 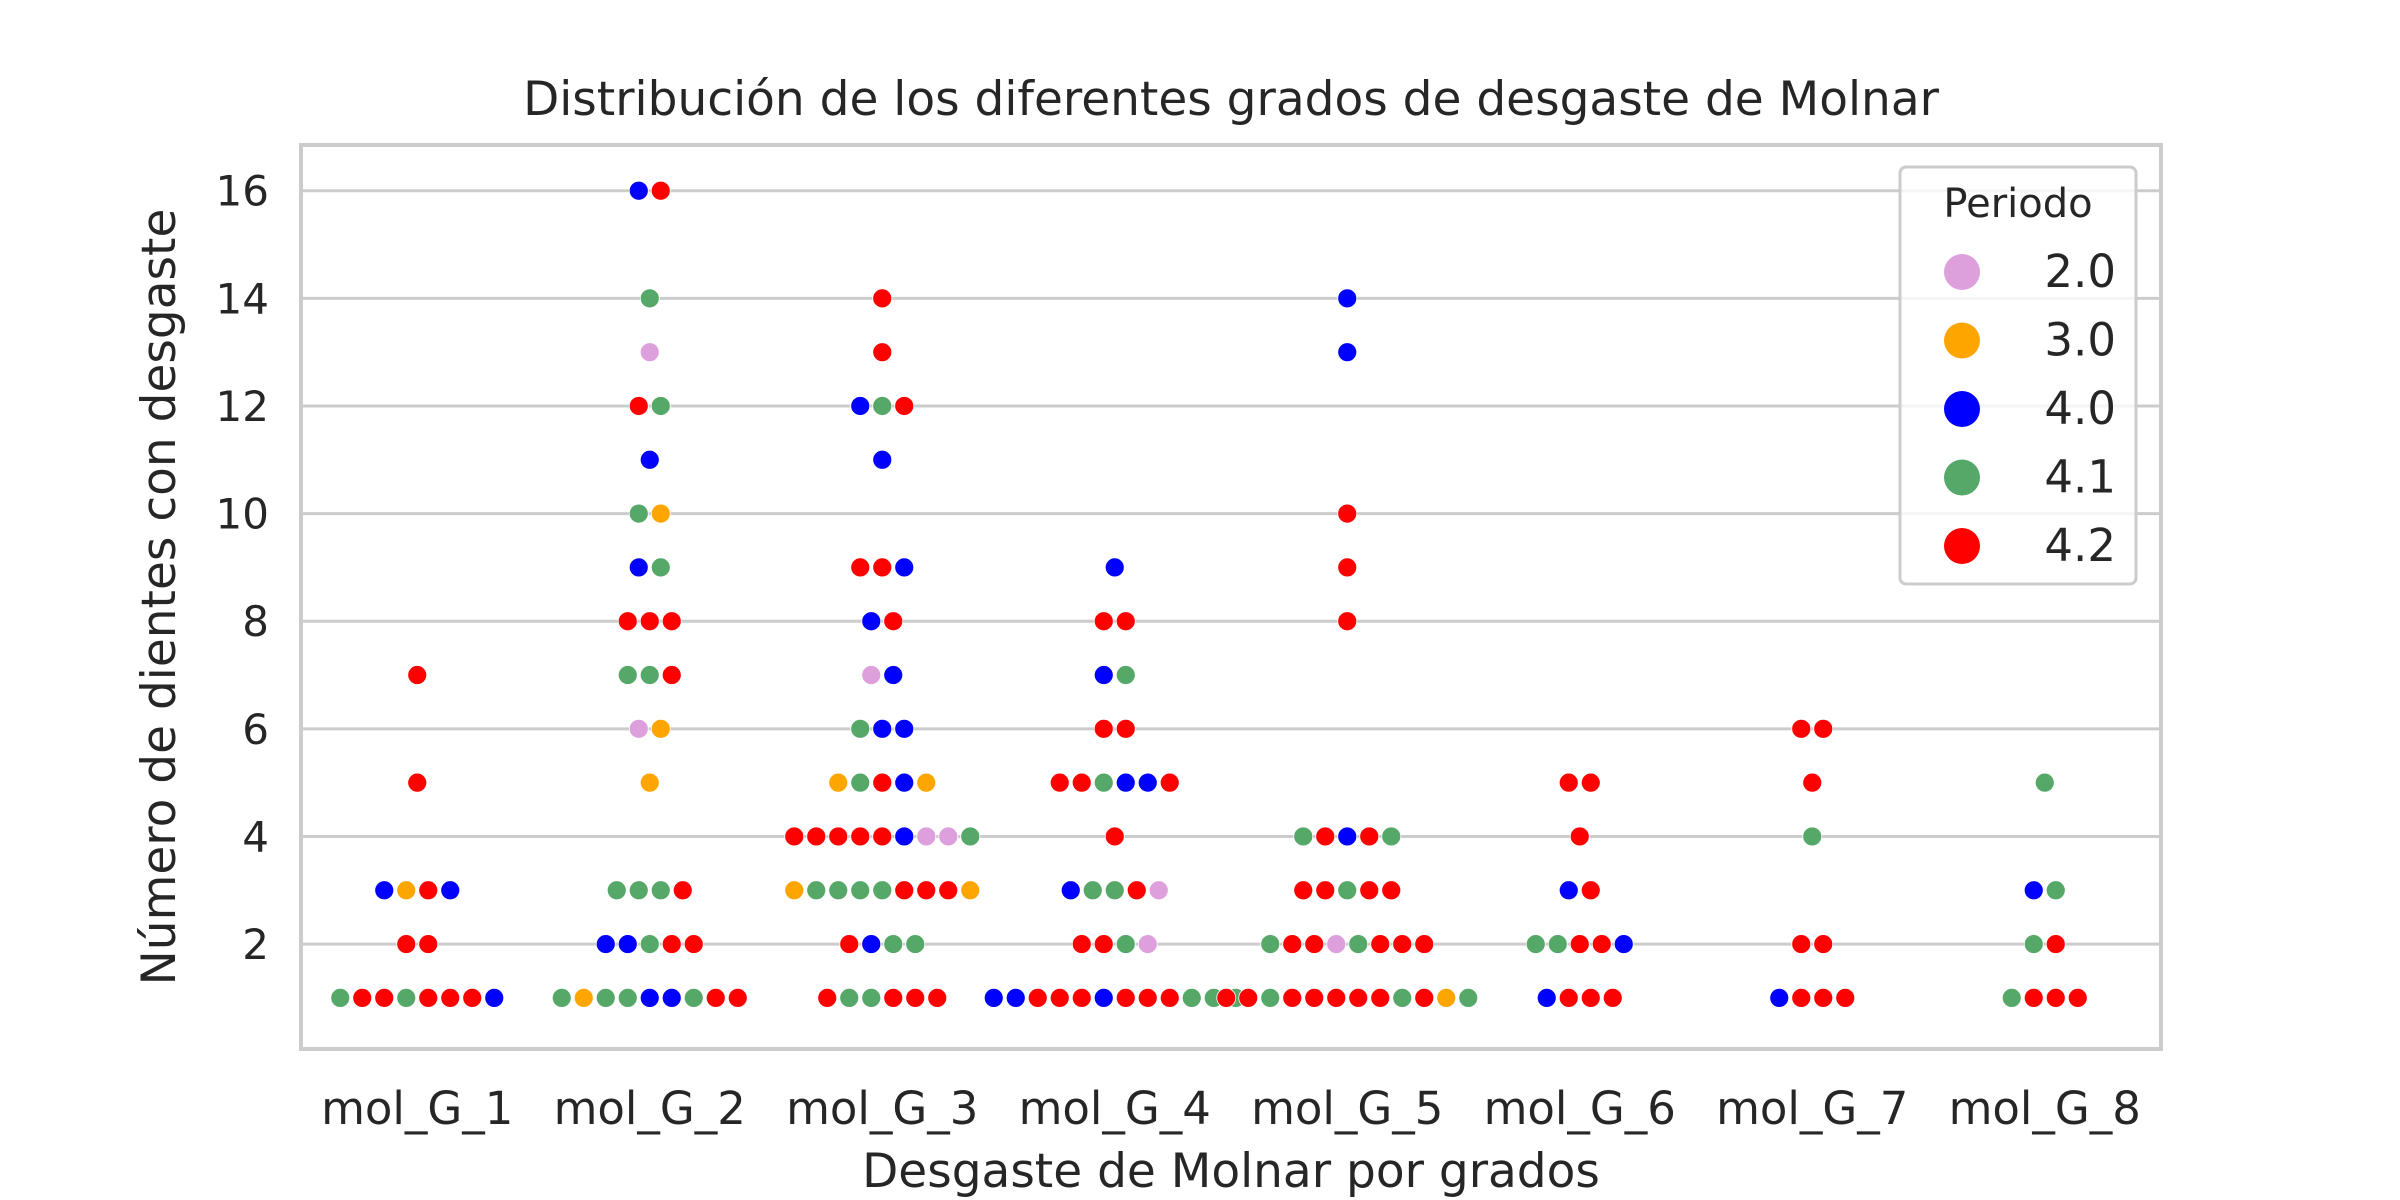 I want to click on y-tick-label: 10, so click(x=242, y=514).